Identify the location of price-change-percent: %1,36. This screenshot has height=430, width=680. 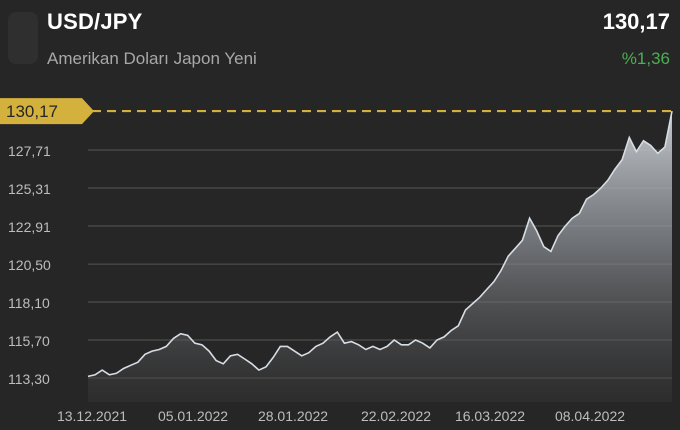
(645, 58).